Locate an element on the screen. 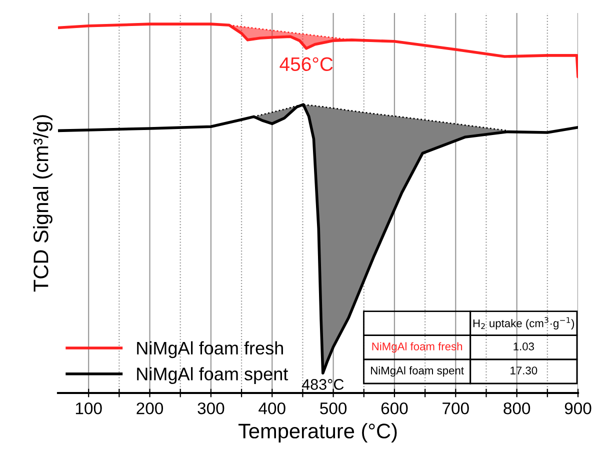  x-tick-label: 400 is located at coordinates (272, 408).